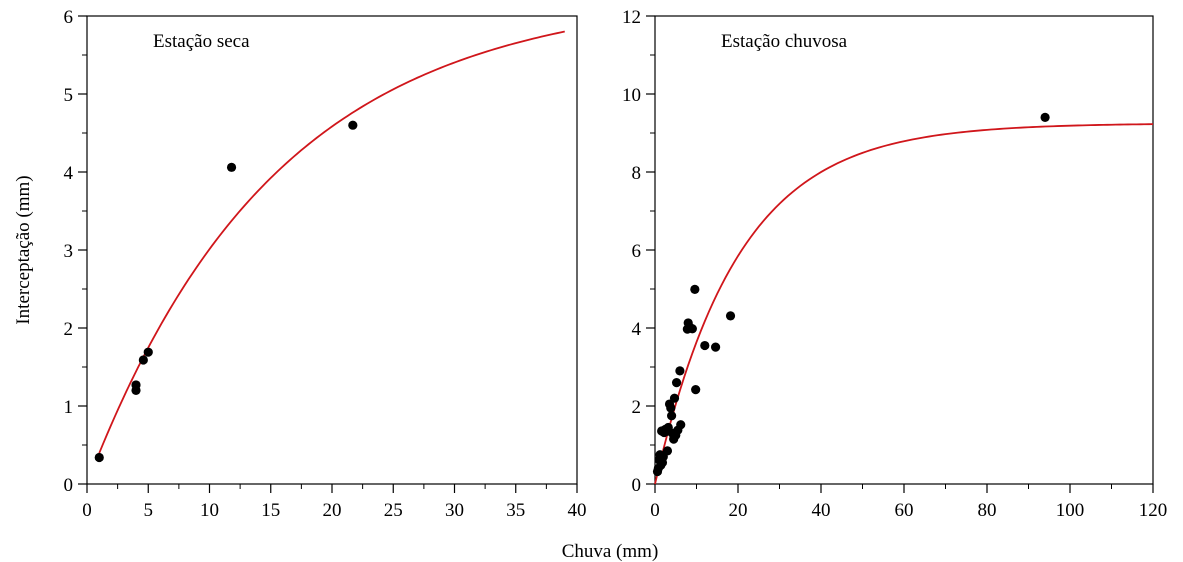 This screenshot has width=1183, height=562. What do you see at coordinates (1070, 510) in the screenshot?
I see `x-tick-label: 100` at bounding box center [1070, 510].